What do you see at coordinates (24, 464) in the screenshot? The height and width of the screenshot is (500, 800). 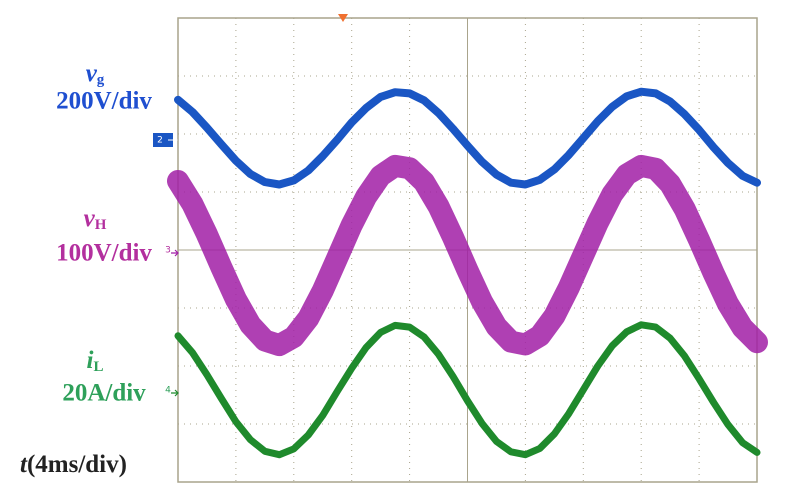 I see `time-symbol: t` at bounding box center [24, 464].